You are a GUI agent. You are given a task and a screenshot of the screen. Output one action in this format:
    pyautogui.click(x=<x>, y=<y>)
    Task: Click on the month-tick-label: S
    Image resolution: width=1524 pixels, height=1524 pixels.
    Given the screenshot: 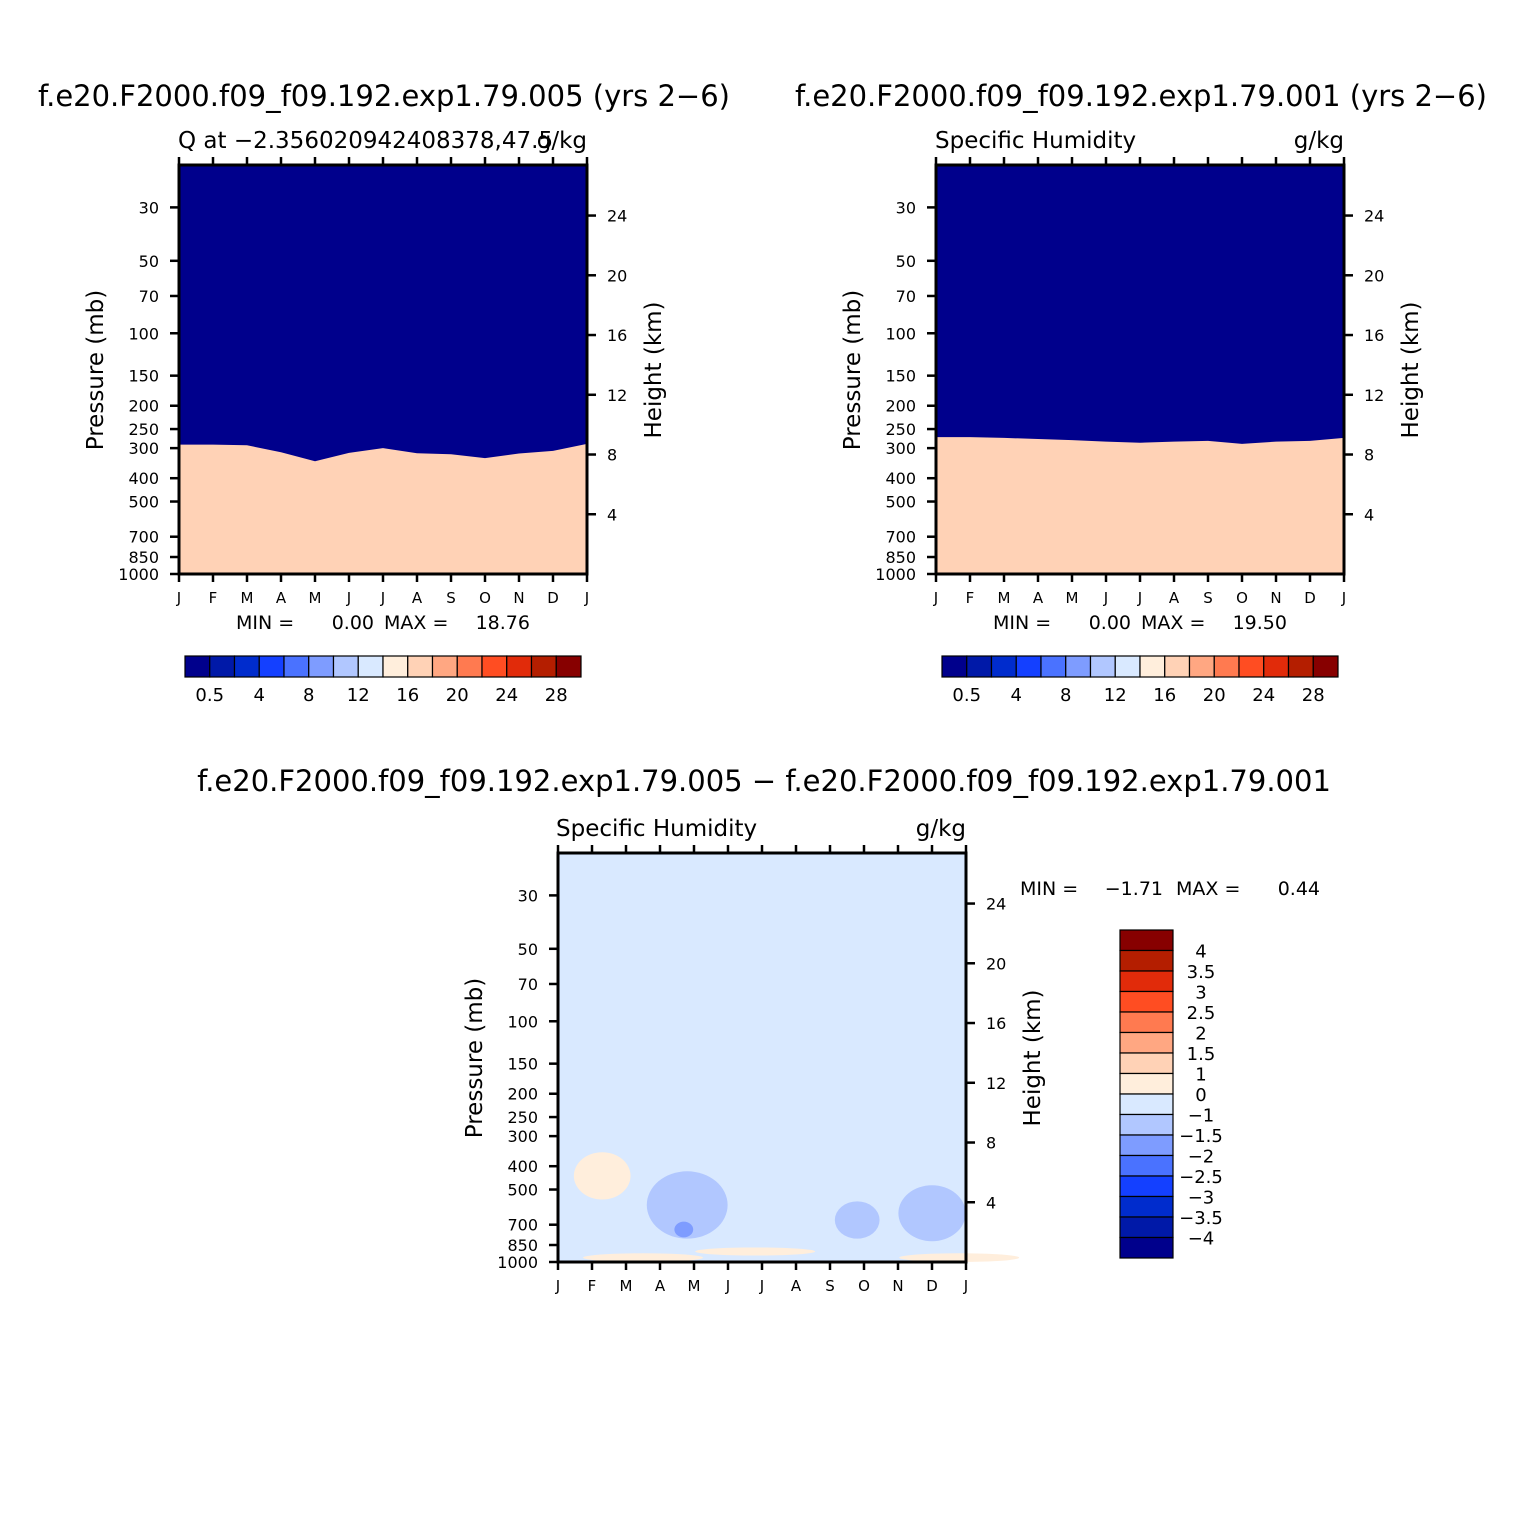 What is the action you would take?
    pyautogui.click(x=830, y=1286)
    